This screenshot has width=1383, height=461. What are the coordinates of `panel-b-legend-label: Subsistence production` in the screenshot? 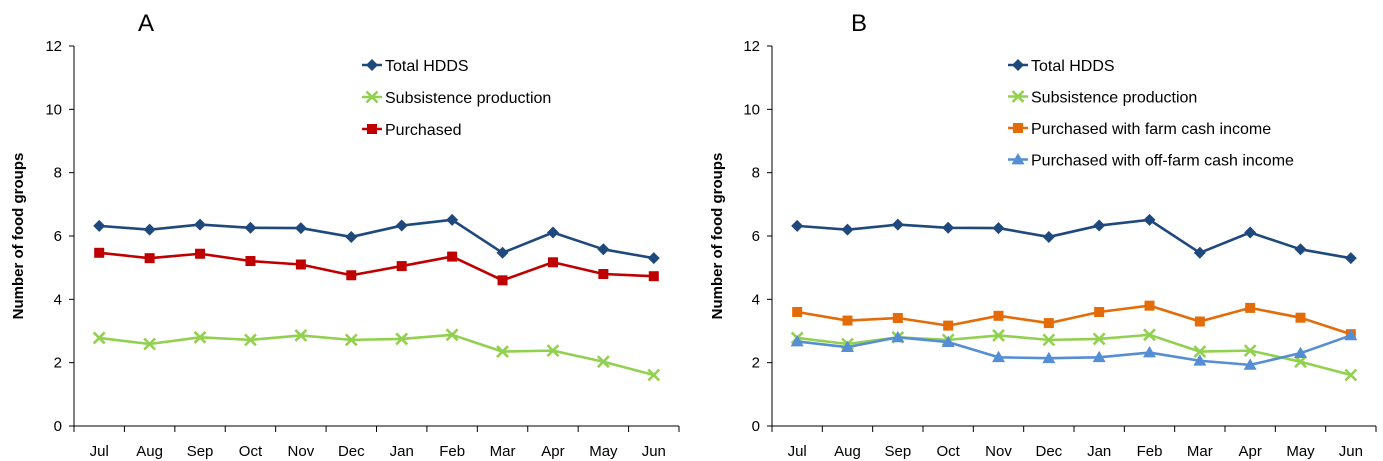 It's located at (1114, 98).